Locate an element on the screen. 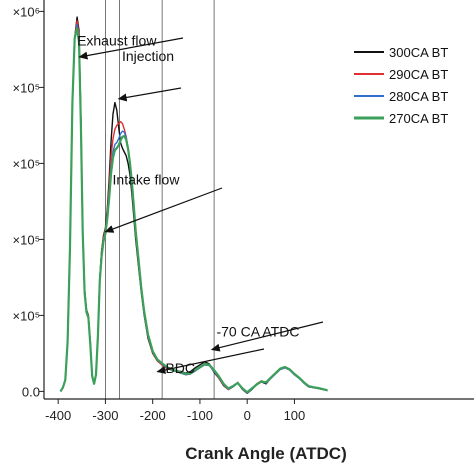 The width and height of the screenshot is (474, 474). legend-label: 270CA BT is located at coordinates (418, 118).